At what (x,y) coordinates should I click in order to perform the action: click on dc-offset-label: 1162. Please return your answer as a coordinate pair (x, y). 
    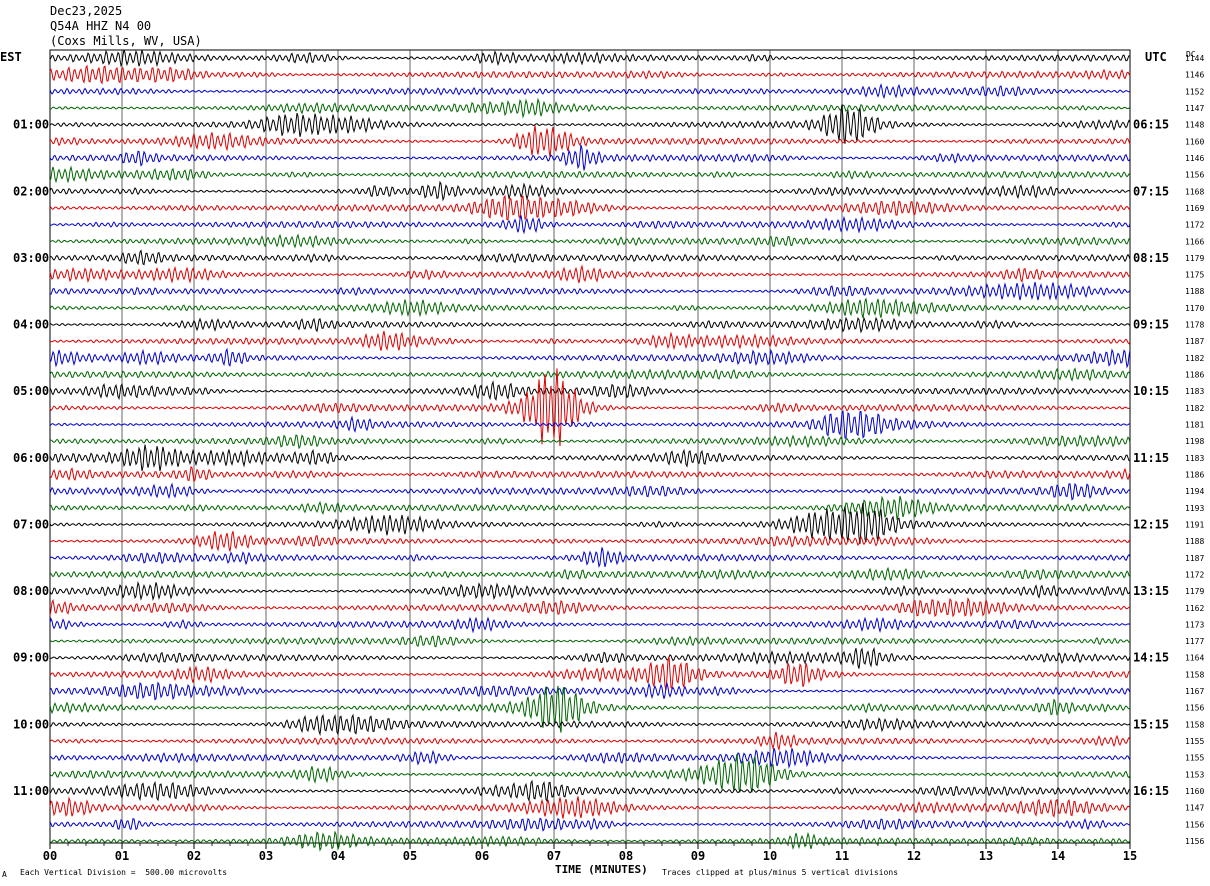
    Looking at the image, I should click on (1194, 608).